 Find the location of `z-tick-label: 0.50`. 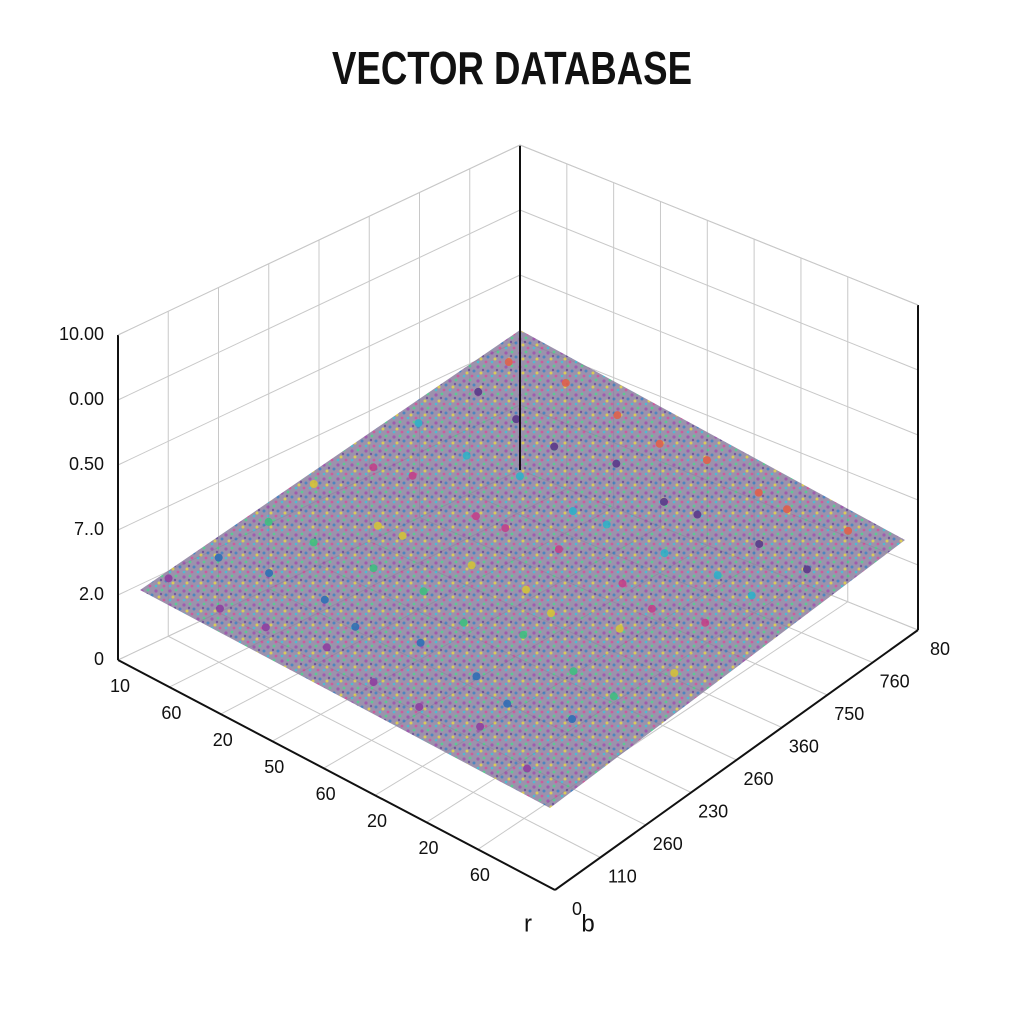

z-tick-label: 0.50 is located at coordinates (86, 464).